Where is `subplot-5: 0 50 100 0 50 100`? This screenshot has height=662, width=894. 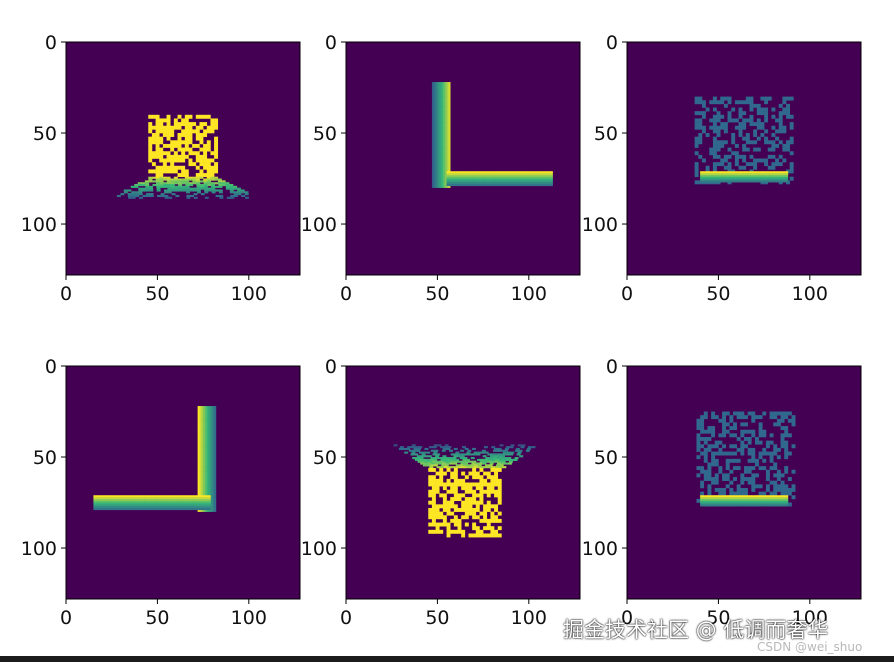
subplot-5: 0 50 100 0 50 100 is located at coordinates (441, 492).